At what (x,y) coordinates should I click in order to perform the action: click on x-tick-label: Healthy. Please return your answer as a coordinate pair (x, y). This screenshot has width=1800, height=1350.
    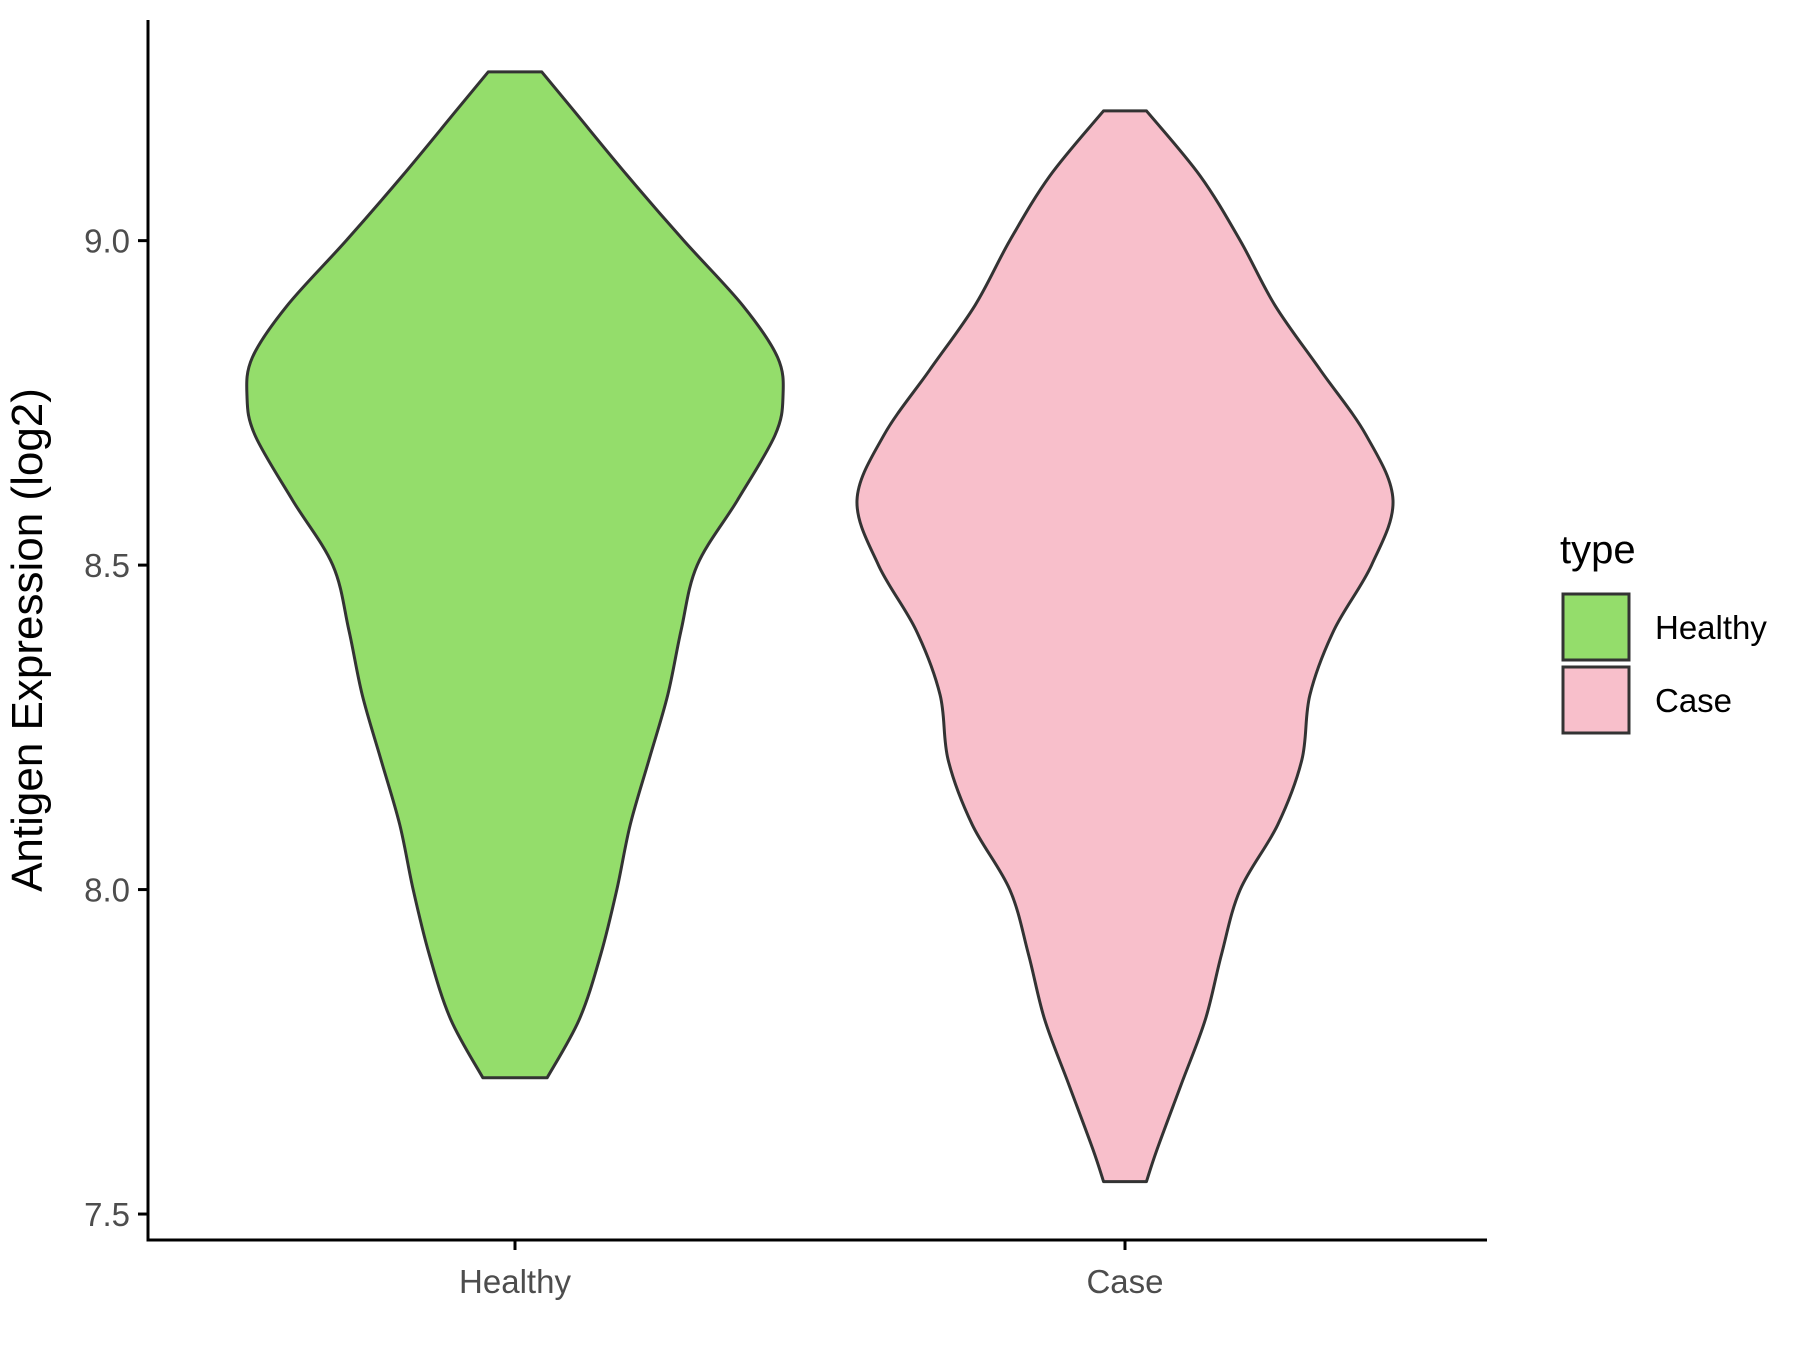
    Looking at the image, I should click on (515, 1281).